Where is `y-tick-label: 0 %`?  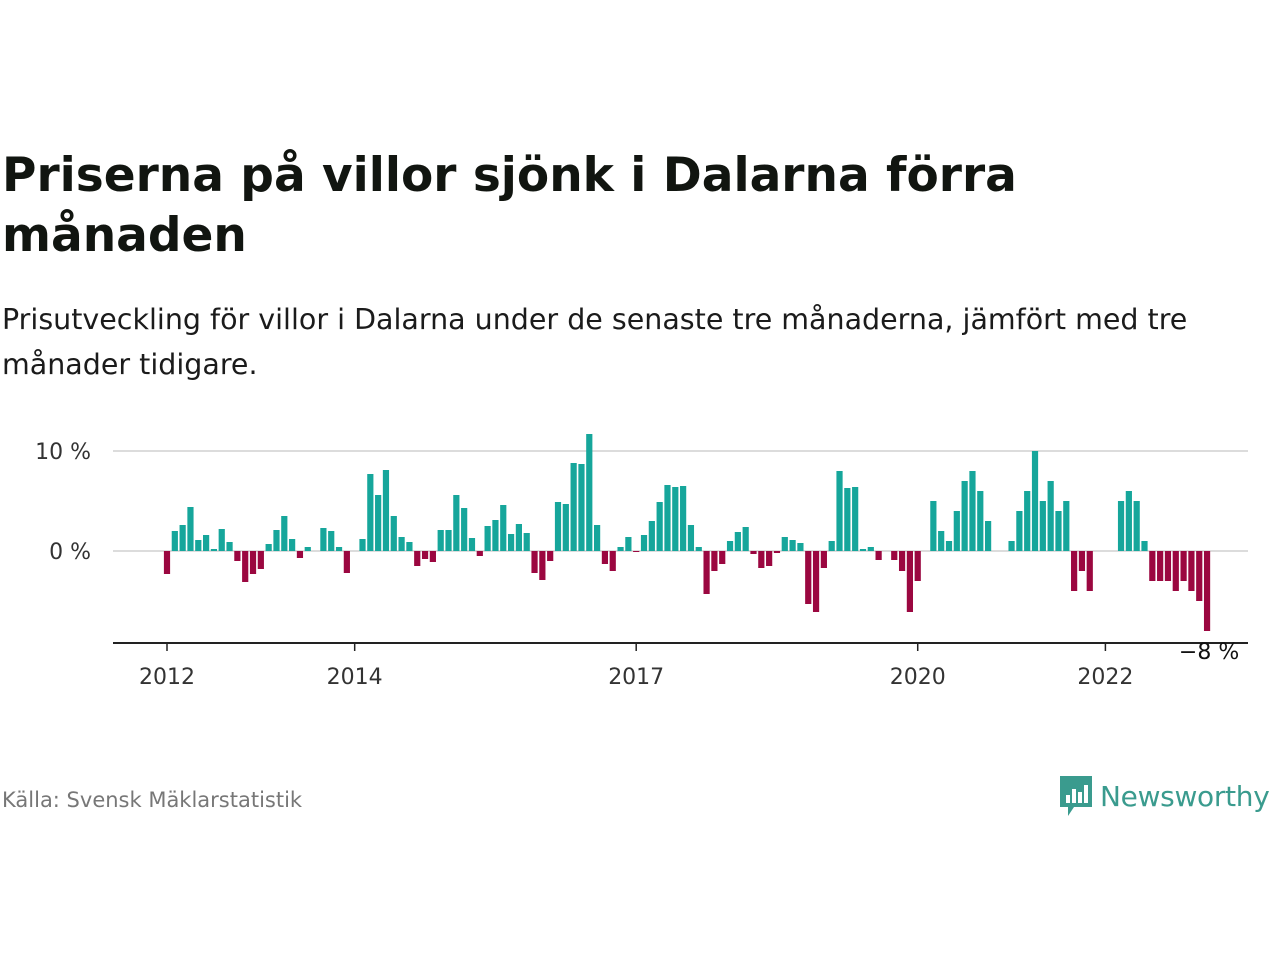 y-tick-label: 0 % is located at coordinates (70, 552).